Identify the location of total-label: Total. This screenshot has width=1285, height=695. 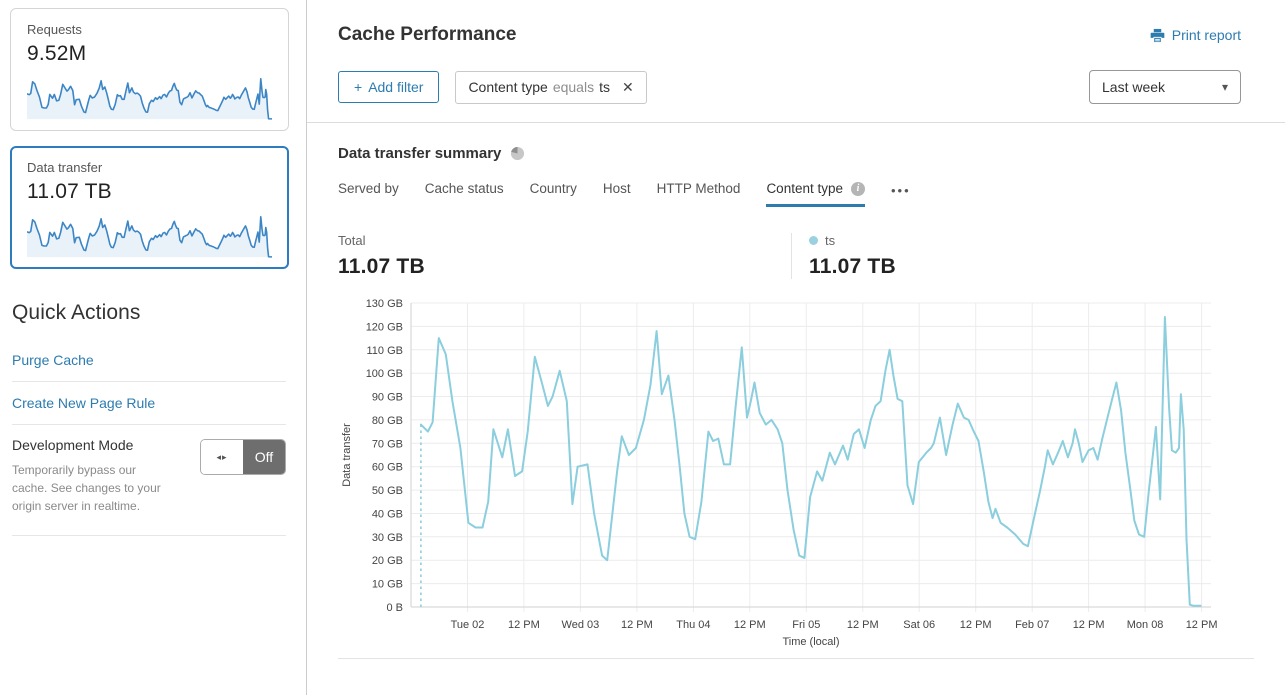
(352, 240).